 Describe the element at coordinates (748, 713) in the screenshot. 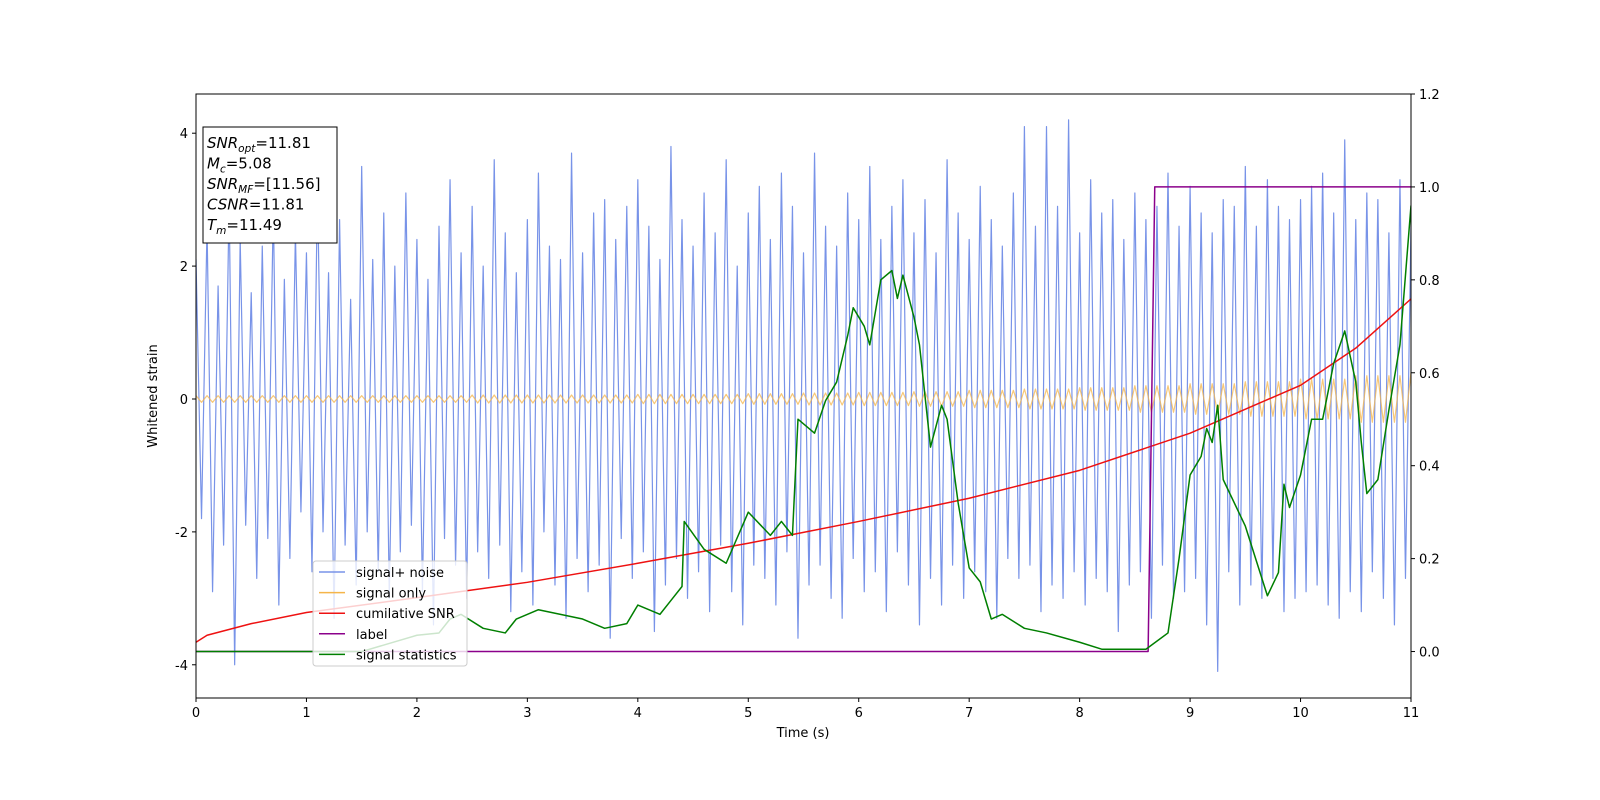

I see `x-tick-label: 5` at that location.